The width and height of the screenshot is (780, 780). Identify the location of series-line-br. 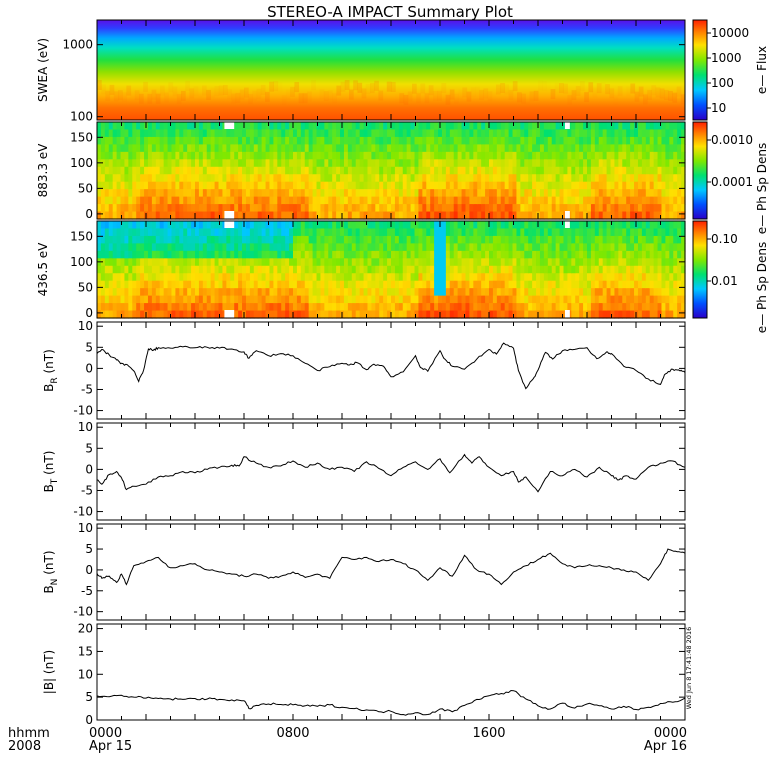
(391, 366).